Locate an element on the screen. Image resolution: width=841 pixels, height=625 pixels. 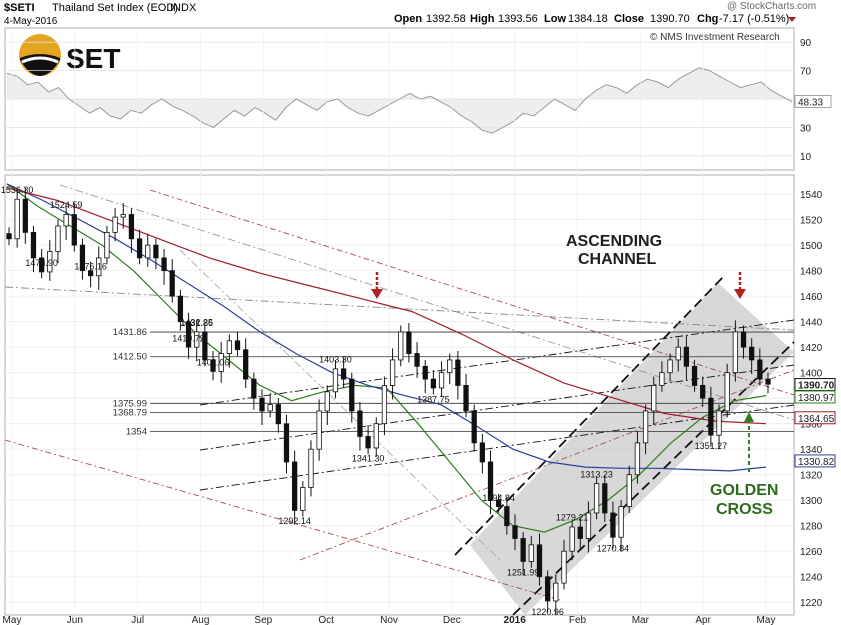
date-tick-label: May is located at coordinates (766, 620).